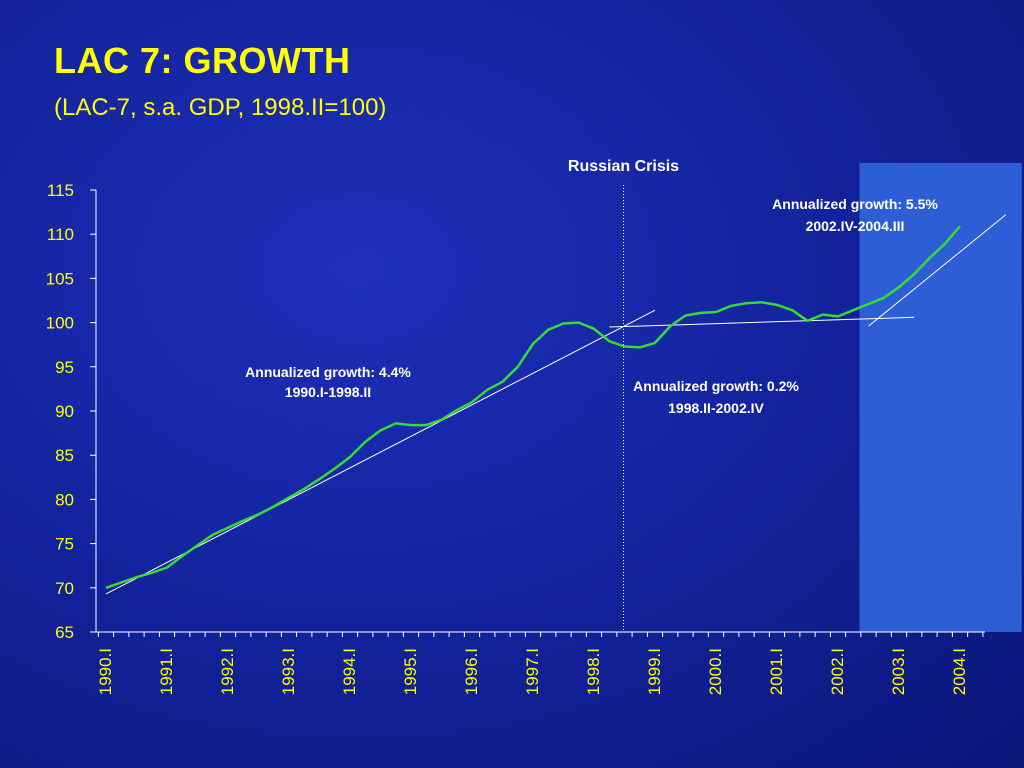 The image size is (1024, 768). I want to click on slide-subtitle: (LAC-7, s.a. GDP, 1998.II=100), so click(220, 107).